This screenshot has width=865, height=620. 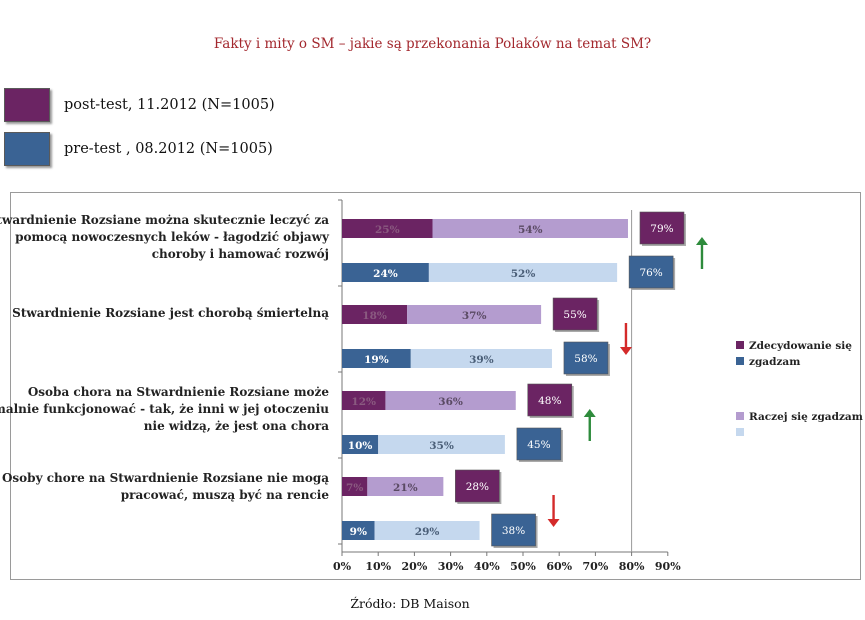 What do you see at coordinates (27, 149) in the screenshot?
I see `legend-swatch-pre-test` at bounding box center [27, 149].